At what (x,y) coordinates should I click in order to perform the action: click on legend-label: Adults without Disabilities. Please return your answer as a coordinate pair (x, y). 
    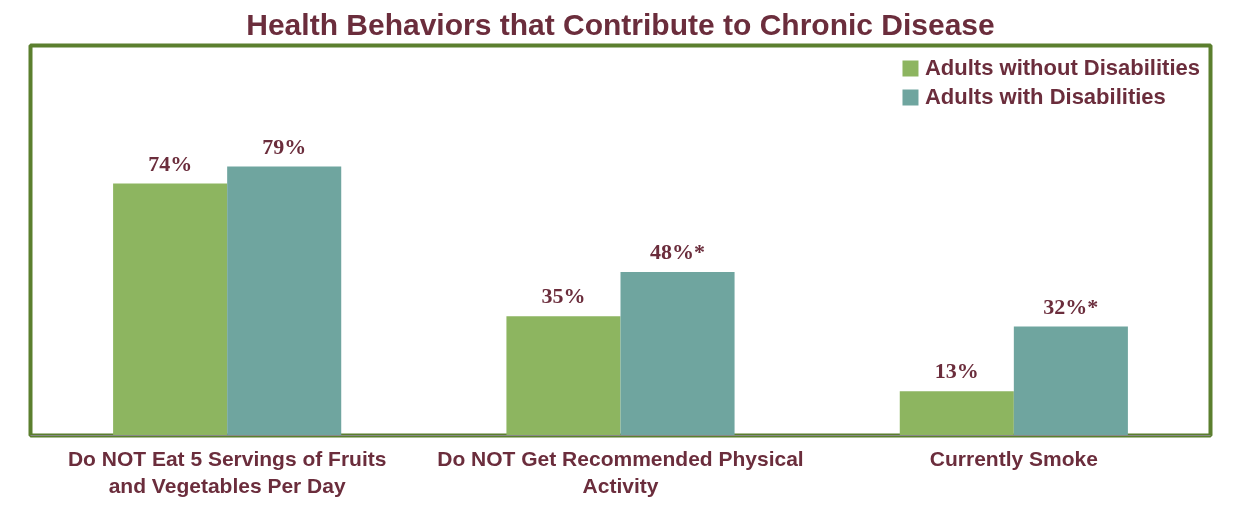
    Looking at the image, I should click on (1062, 68).